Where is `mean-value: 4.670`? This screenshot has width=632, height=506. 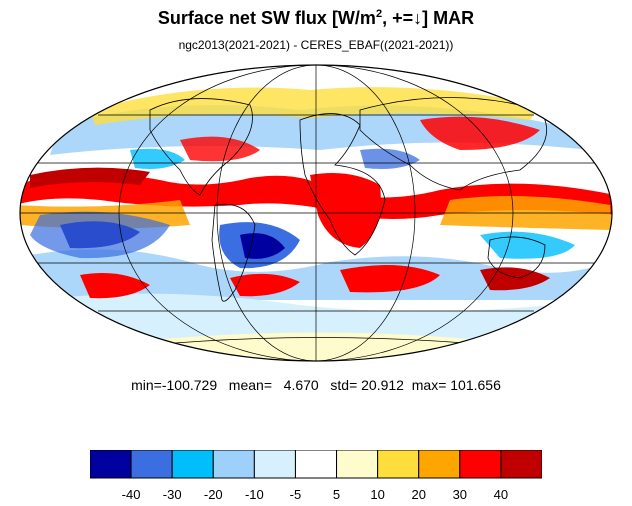
mean-value: 4.670 is located at coordinates (301, 385).